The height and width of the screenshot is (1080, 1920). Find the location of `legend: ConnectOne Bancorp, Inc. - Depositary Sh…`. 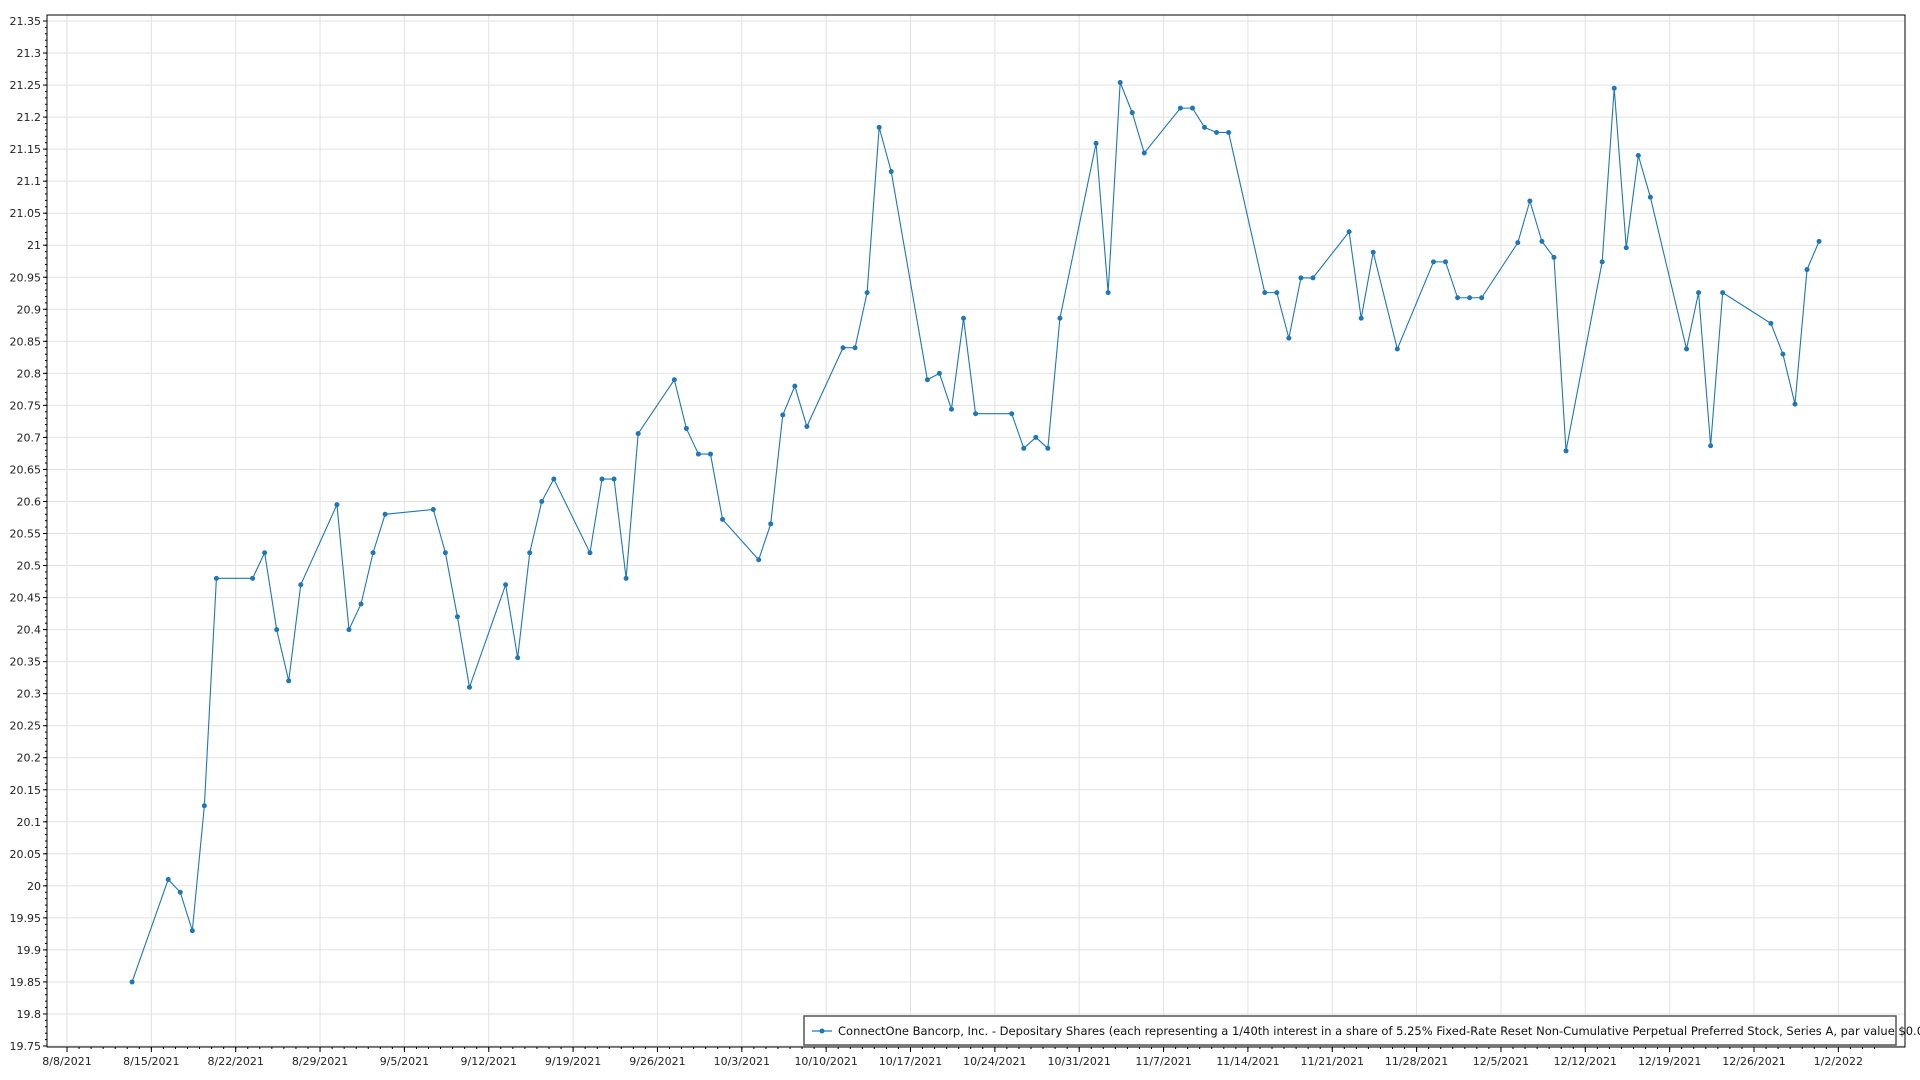

legend: ConnectOne Bancorp, Inc. - Depositary Sh… is located at coordinates (1361, 1030).